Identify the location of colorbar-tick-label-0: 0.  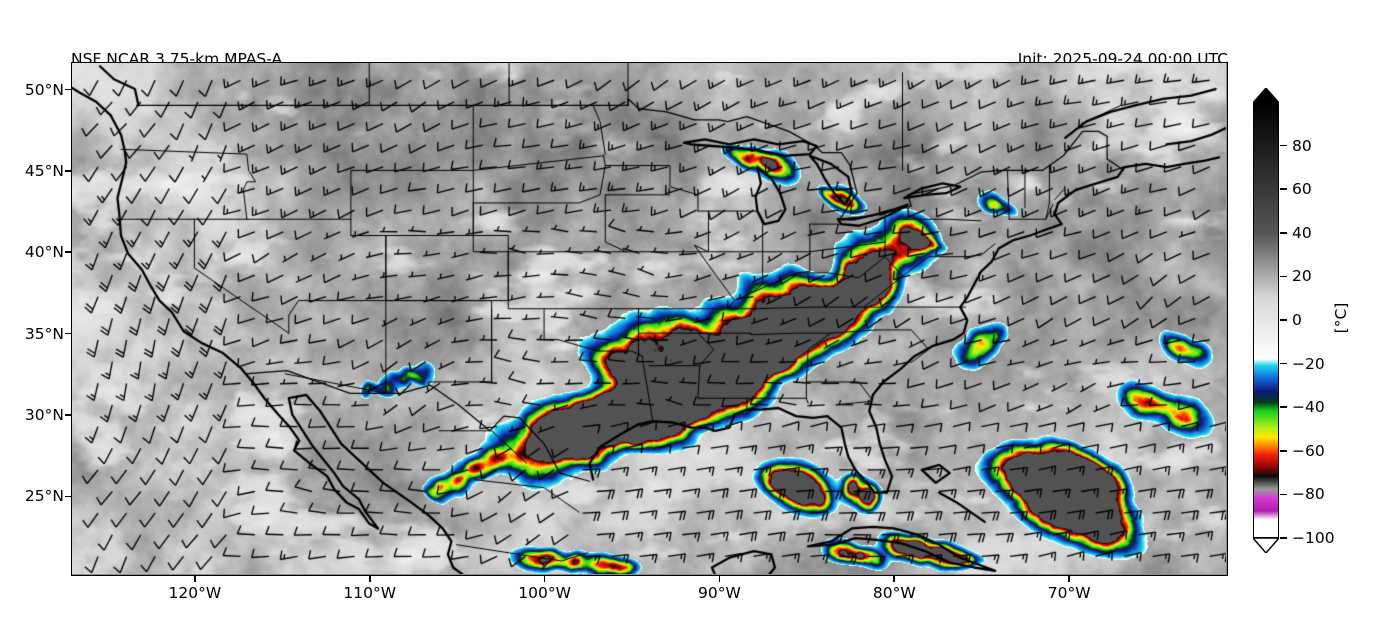
(1297, 320).